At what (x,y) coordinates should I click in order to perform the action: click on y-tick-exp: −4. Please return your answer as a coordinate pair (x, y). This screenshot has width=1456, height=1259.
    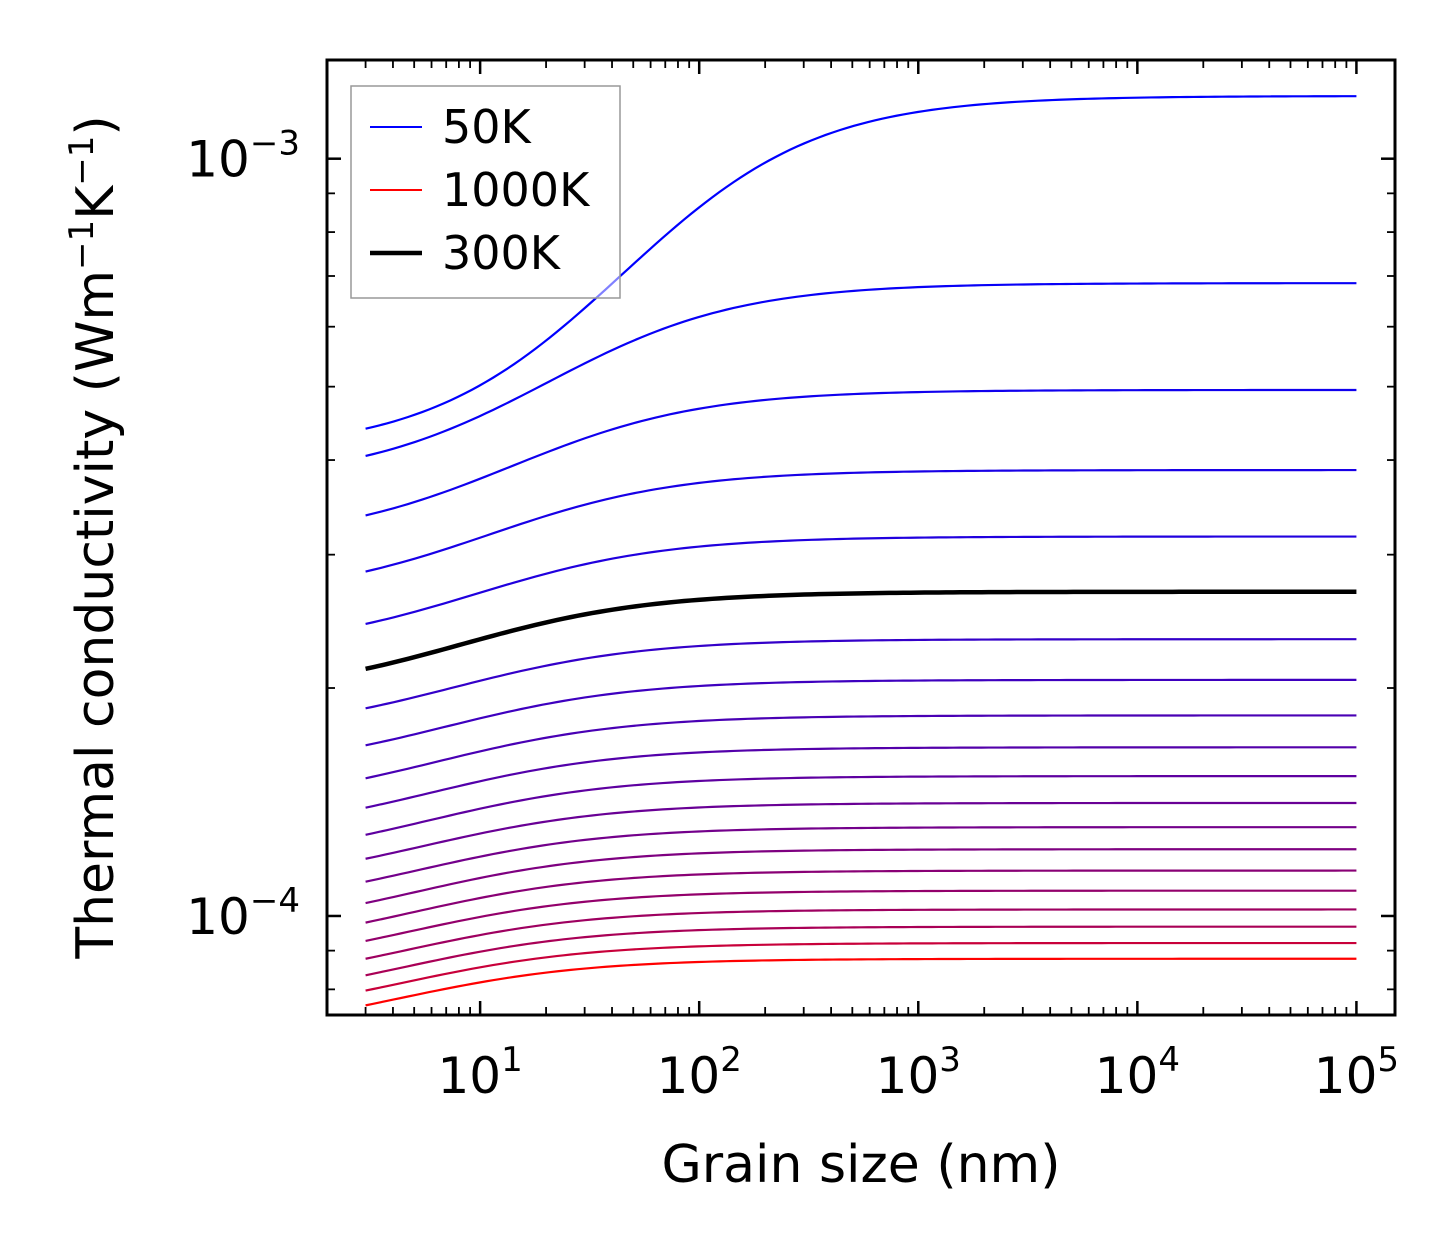
    Looking at the image, I should click on (275, 901).